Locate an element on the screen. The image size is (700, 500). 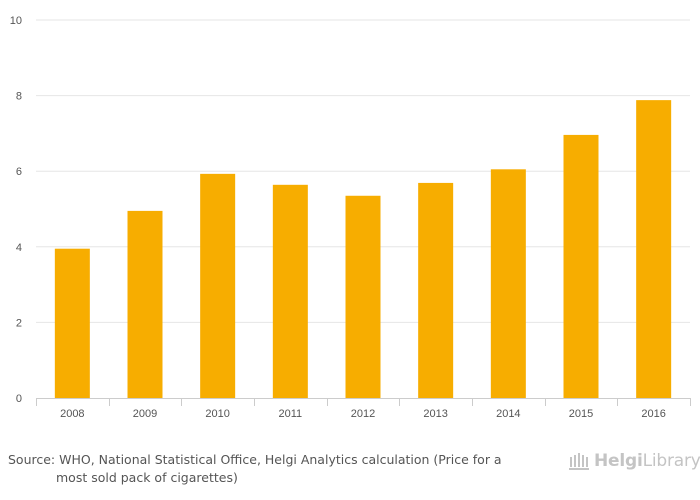
bar-2011 is located at coordinates (290, 291).